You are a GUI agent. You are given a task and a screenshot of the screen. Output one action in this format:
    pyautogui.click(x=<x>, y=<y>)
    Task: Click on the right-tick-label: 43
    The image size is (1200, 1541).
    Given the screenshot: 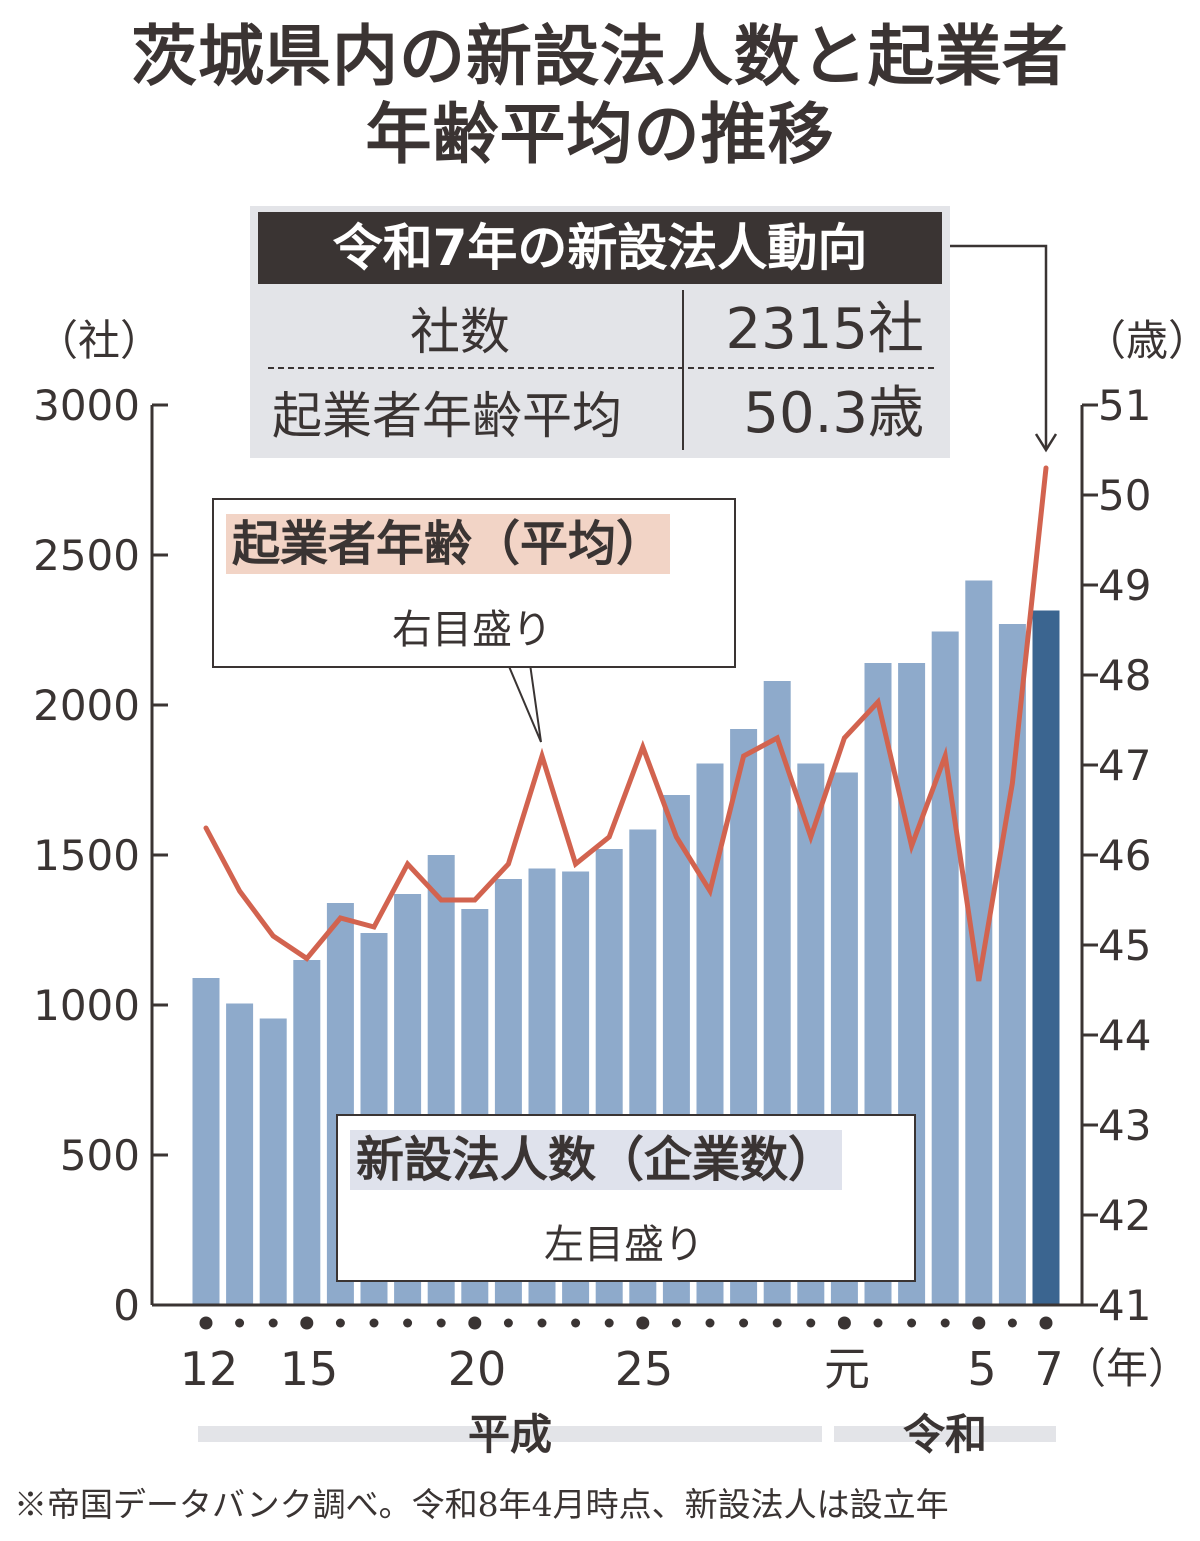 What is the action you would take?
    pyautogui.click(x=1125, y=1125)
    